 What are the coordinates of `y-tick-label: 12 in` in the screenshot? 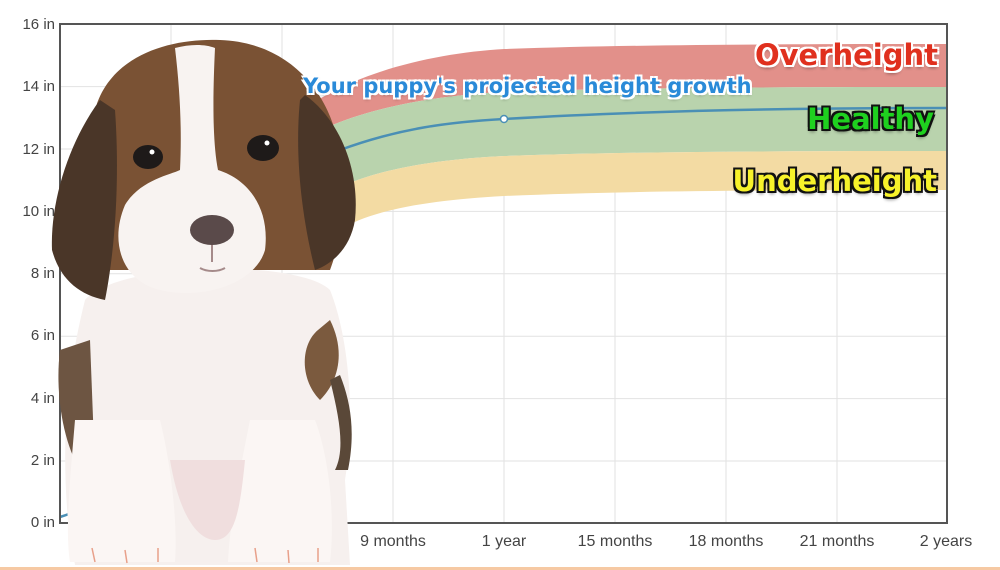 It's located at (38, 149).